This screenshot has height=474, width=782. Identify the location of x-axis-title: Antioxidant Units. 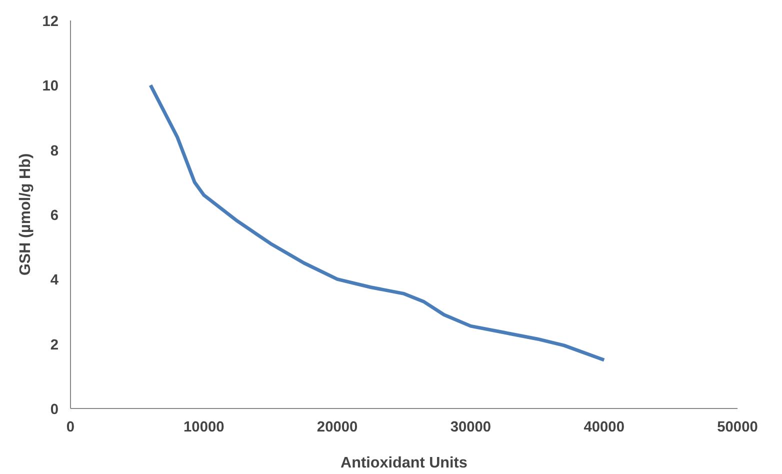
(404, 463).